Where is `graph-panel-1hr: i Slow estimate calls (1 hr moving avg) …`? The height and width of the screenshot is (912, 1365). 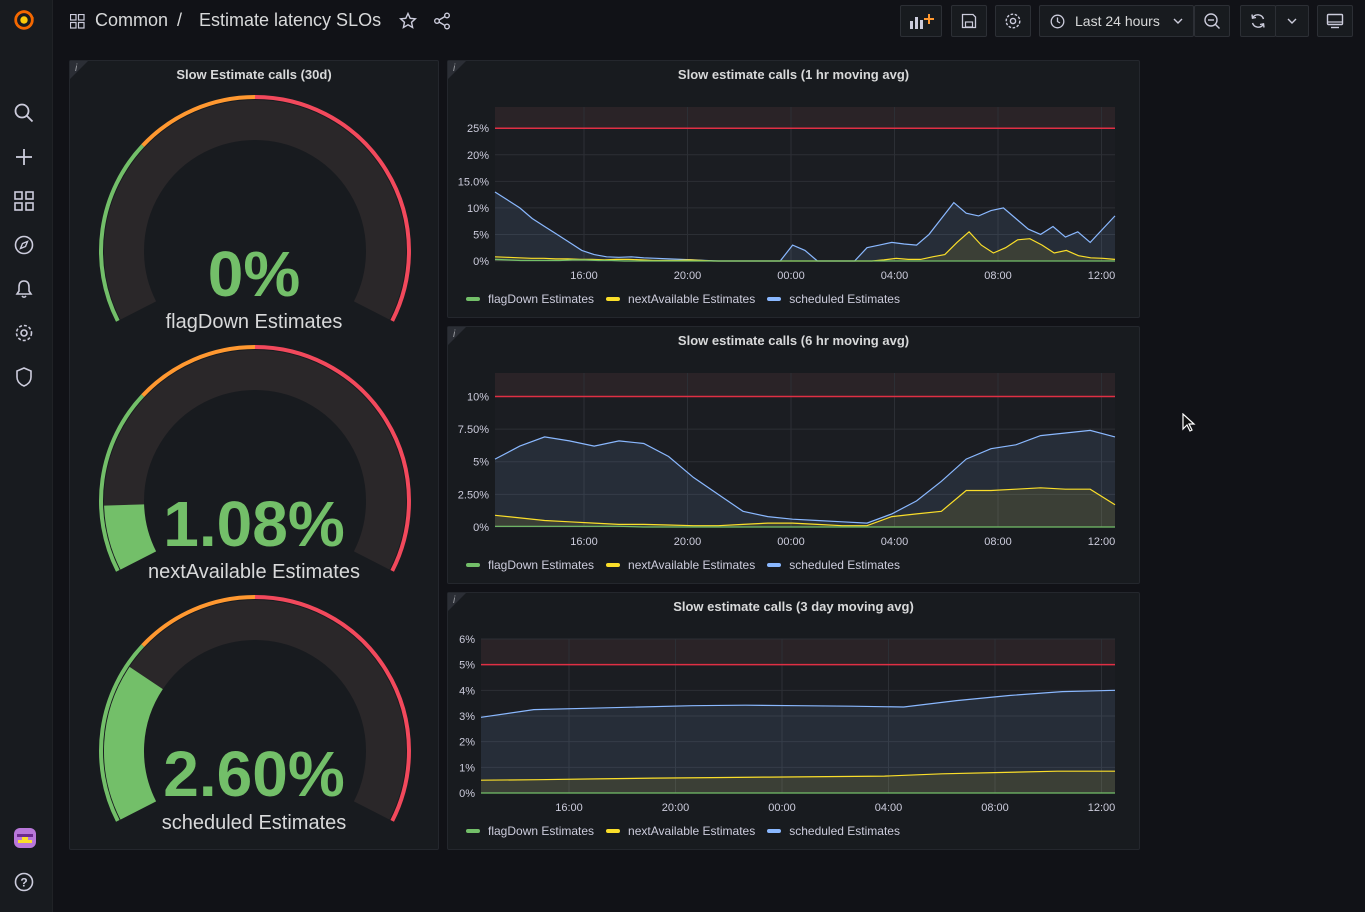 graph-panel-1hr: i Slow estimate calls (1 hr moving avg) … is located at coordinates (793, 189).